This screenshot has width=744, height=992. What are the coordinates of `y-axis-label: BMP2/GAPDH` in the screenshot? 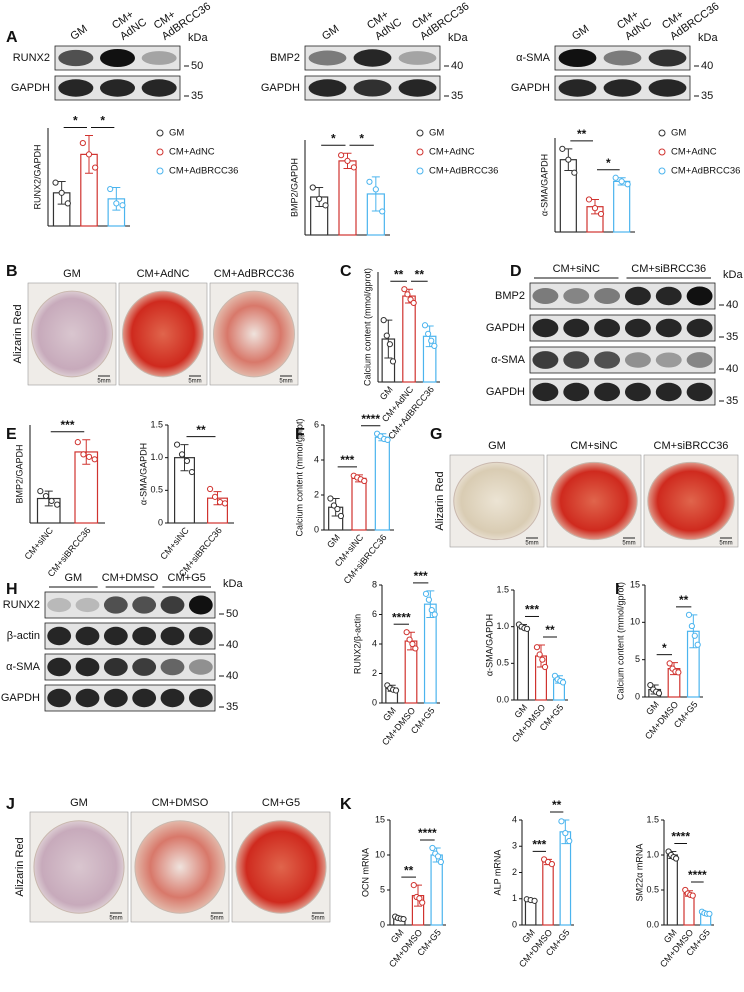 It's located at (19, 473).